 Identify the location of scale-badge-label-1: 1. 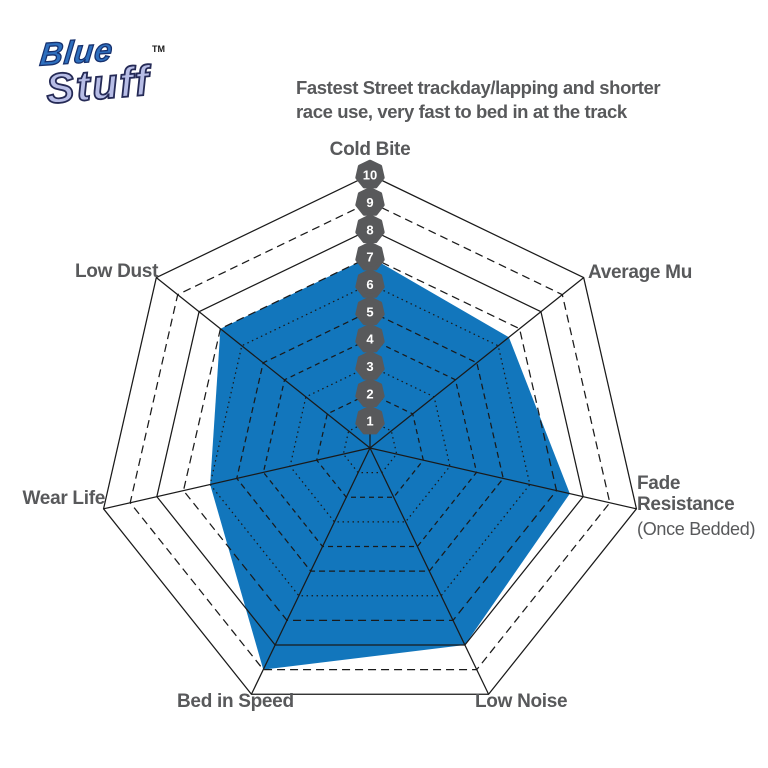
(369, 421).